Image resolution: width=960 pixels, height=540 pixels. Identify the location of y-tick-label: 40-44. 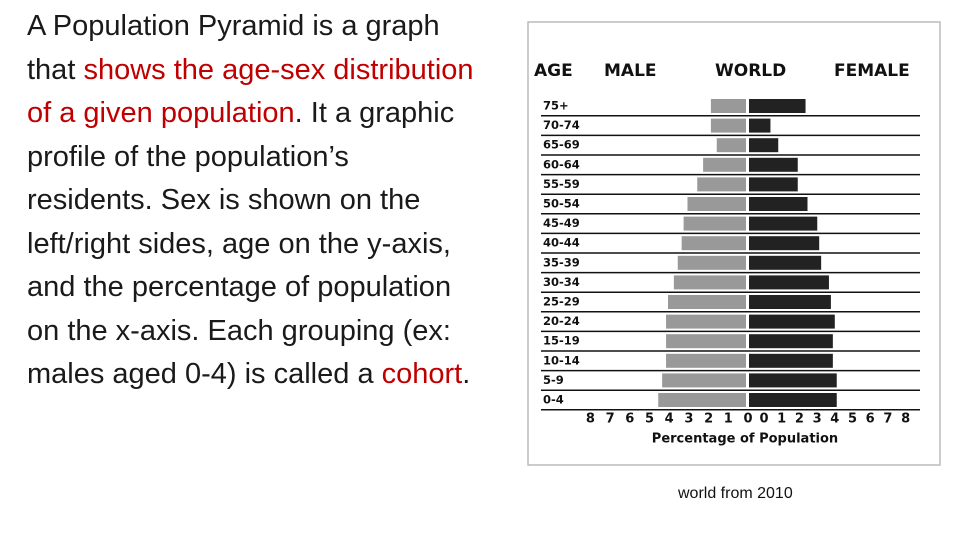
(561, 243).